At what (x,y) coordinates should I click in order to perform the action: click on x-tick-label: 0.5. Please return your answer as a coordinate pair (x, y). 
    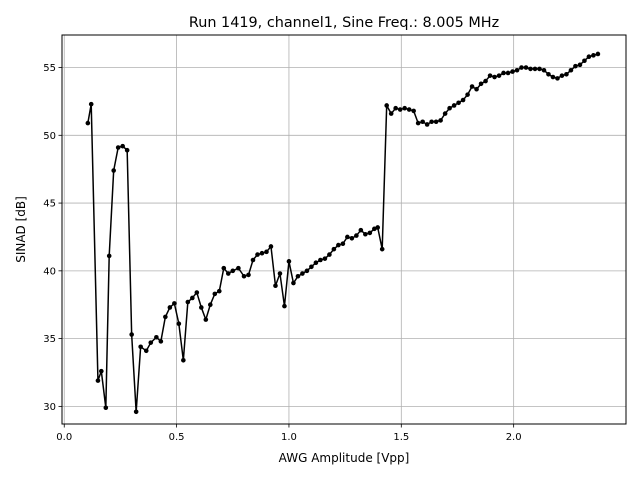
    Looking at the image, I should click on (177, 437).